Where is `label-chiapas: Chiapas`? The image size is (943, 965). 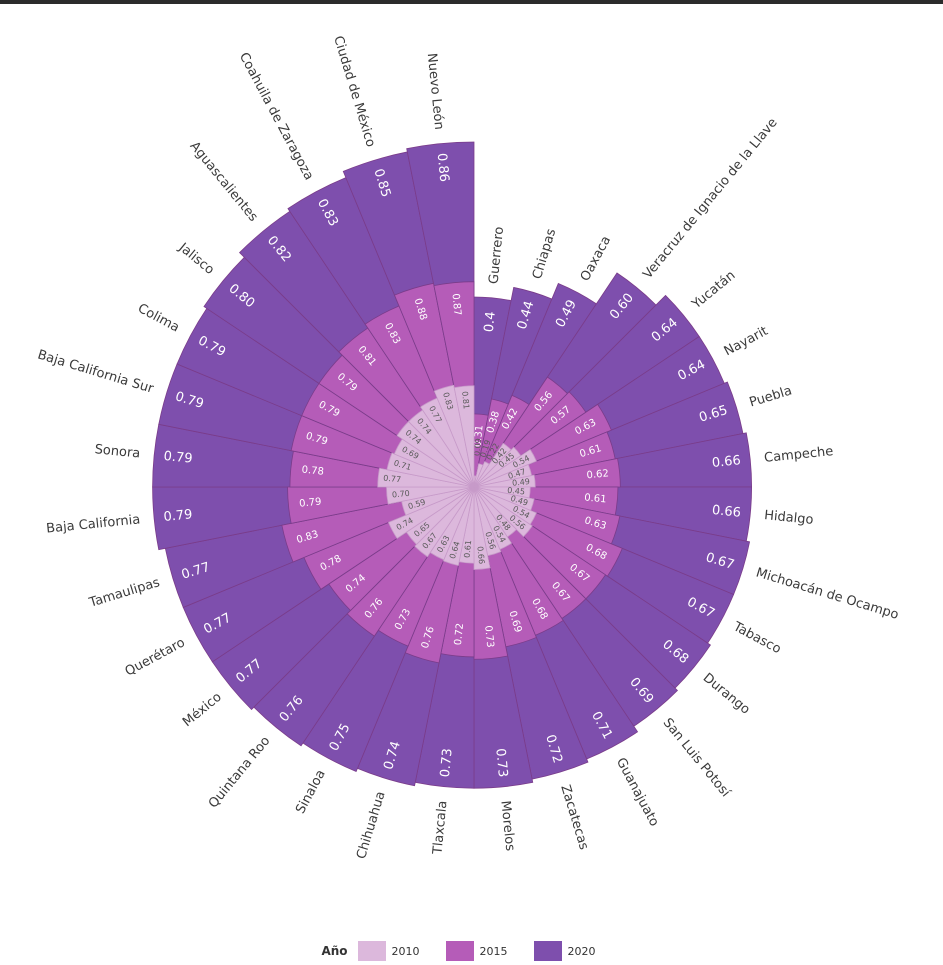
label-chiapas: Chiapas is located at coordinates (544, 254).